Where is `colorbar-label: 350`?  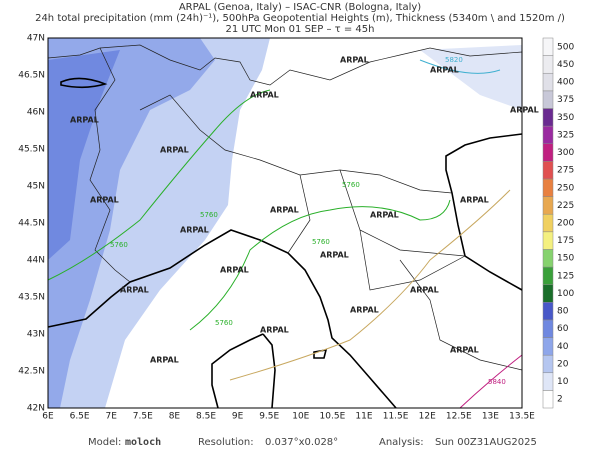 colorbar-label: 350 is located at coordinates (565, 118).